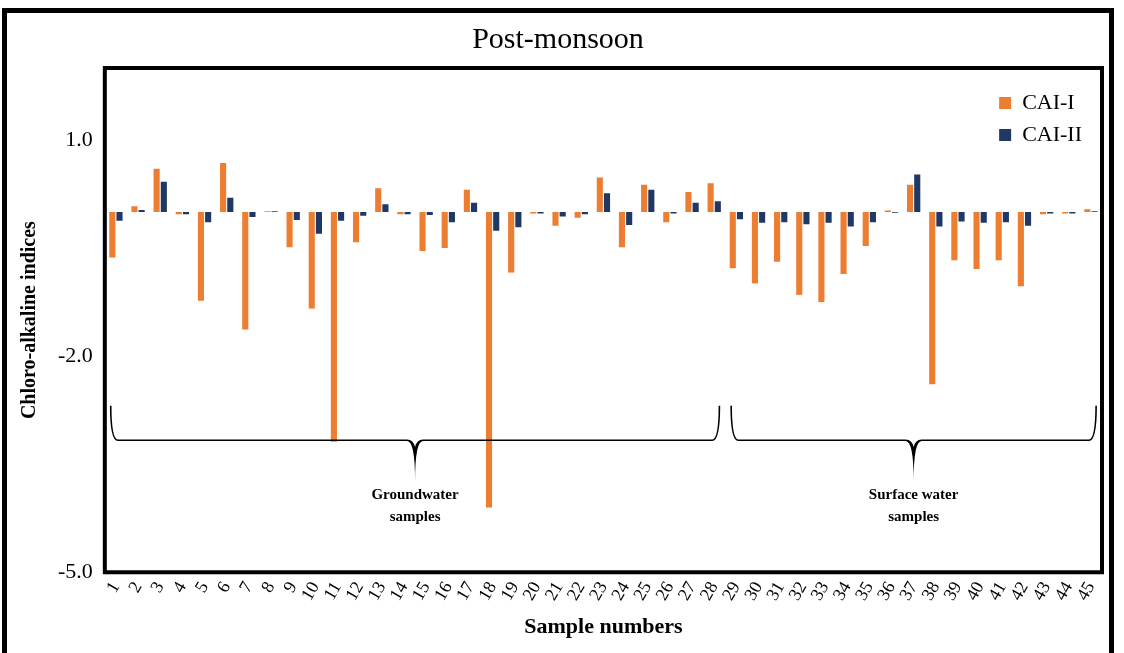  What do you see at coordinates (75, 354) in the screenshot?
I see `y-tick-label: -2.0` at bounding box center [75, 354].